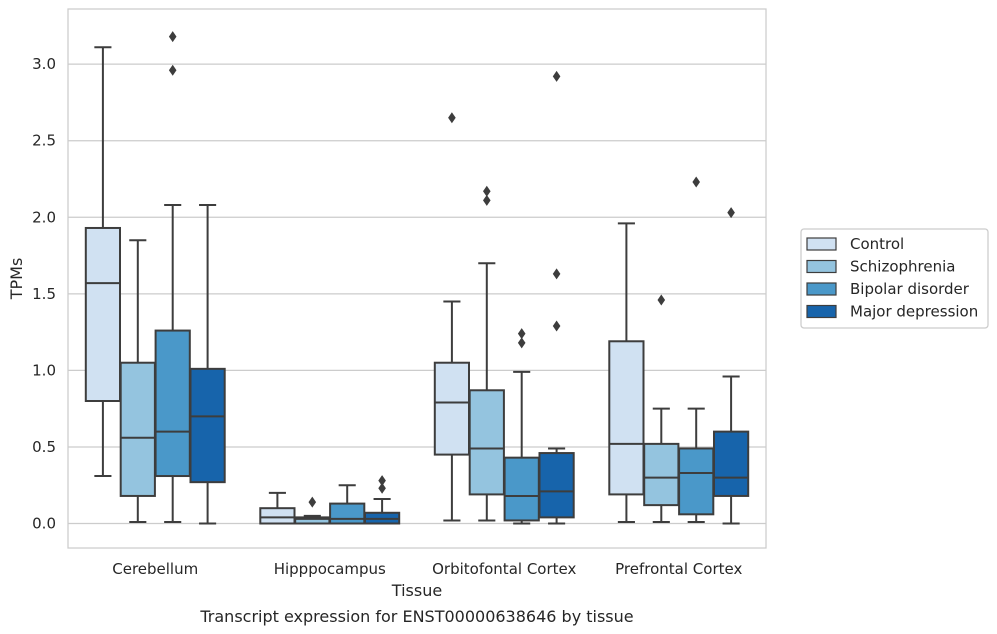 The image size is (997, 634). Describe the element at coordinates (504, 569) in the screenshot. I see `x-tick-label: Orbitofontal Cortex` at that location.